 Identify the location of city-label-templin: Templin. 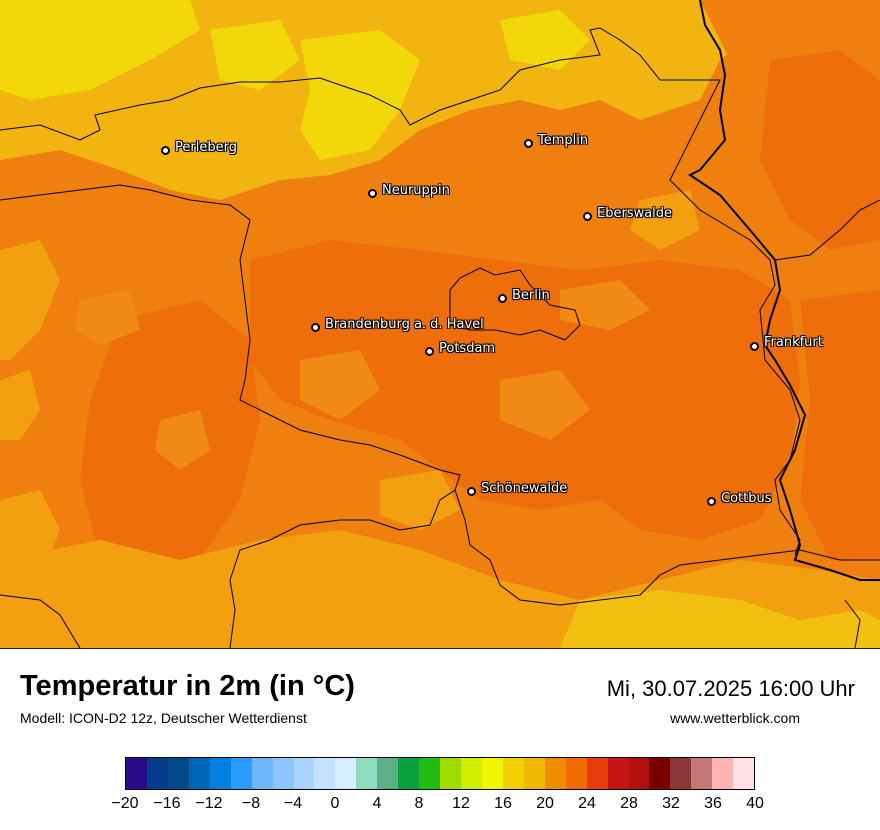
(563, 140).